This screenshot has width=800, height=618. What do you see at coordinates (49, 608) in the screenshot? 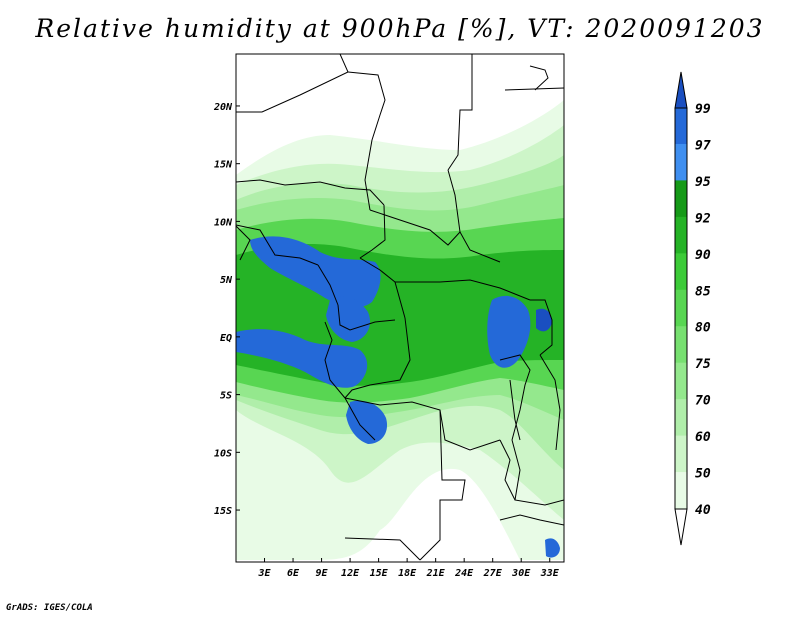
I see `credit-text: GrADS: IGES/COLA` at bounding box center [49, 608].